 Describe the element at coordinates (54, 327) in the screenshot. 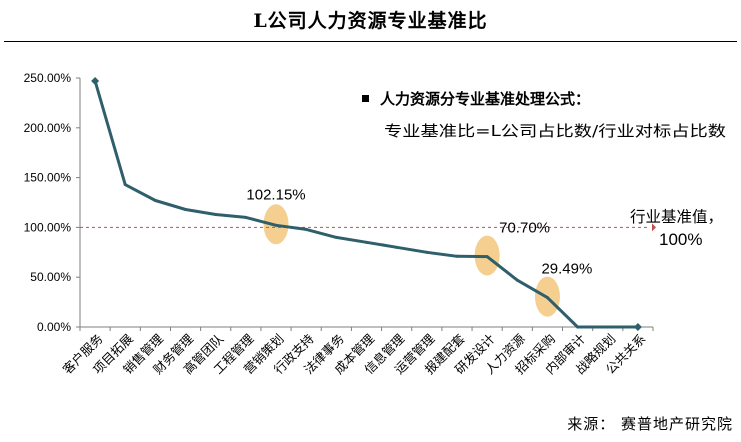

I see `y-tick-label: 0.00%` at that location.